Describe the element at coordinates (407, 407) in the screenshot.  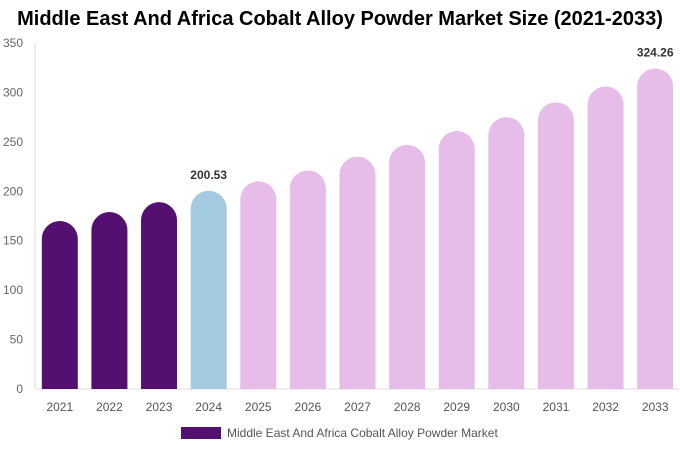
I see `x-tick-label: 2028` at that location.